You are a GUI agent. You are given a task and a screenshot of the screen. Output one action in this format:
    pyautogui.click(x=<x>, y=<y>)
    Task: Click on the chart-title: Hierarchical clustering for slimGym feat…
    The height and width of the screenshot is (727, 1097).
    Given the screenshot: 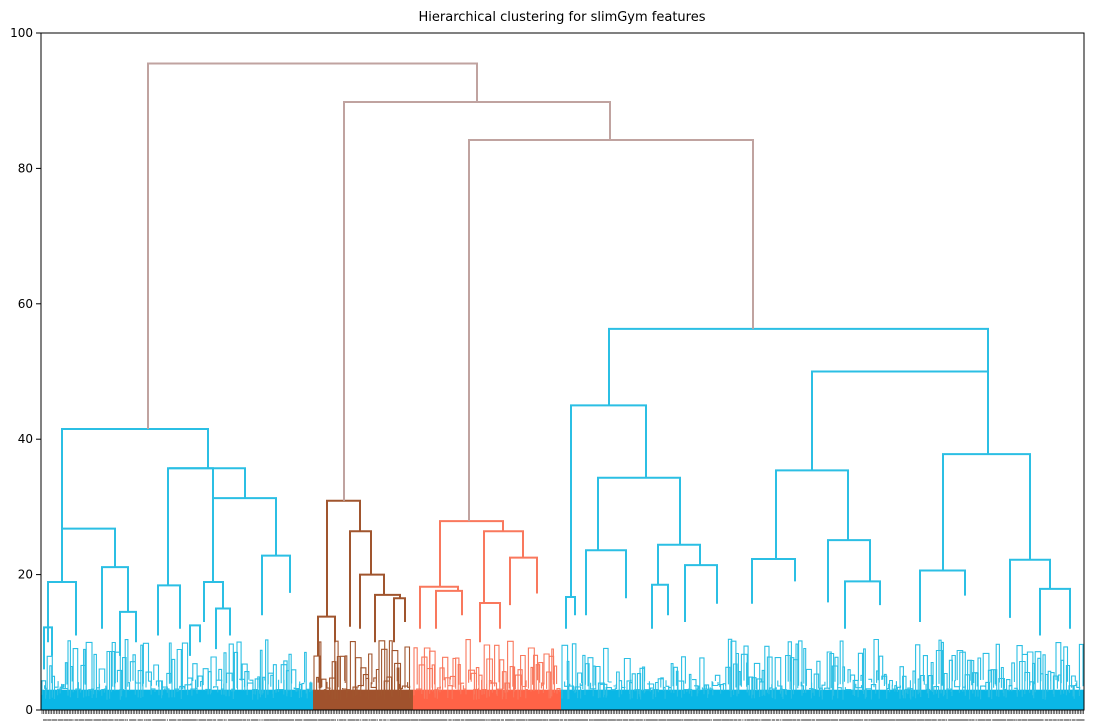 What is the action you would take?
    pyautogui.click(x=562, y=17)
    